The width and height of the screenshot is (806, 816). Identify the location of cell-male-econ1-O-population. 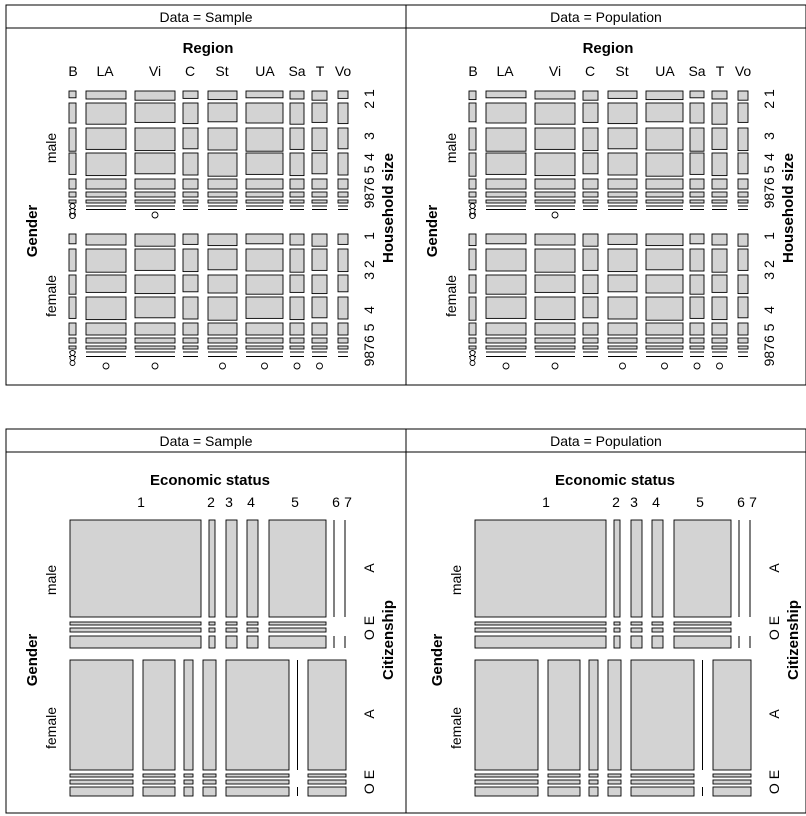
(540, 642).